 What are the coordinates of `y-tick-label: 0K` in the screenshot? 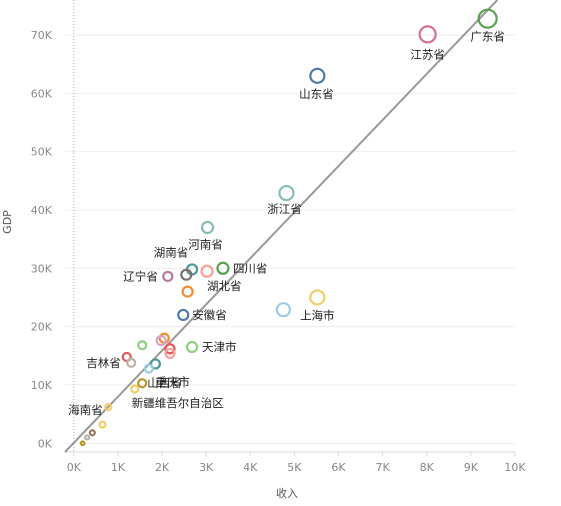 It's located at (45, 443).